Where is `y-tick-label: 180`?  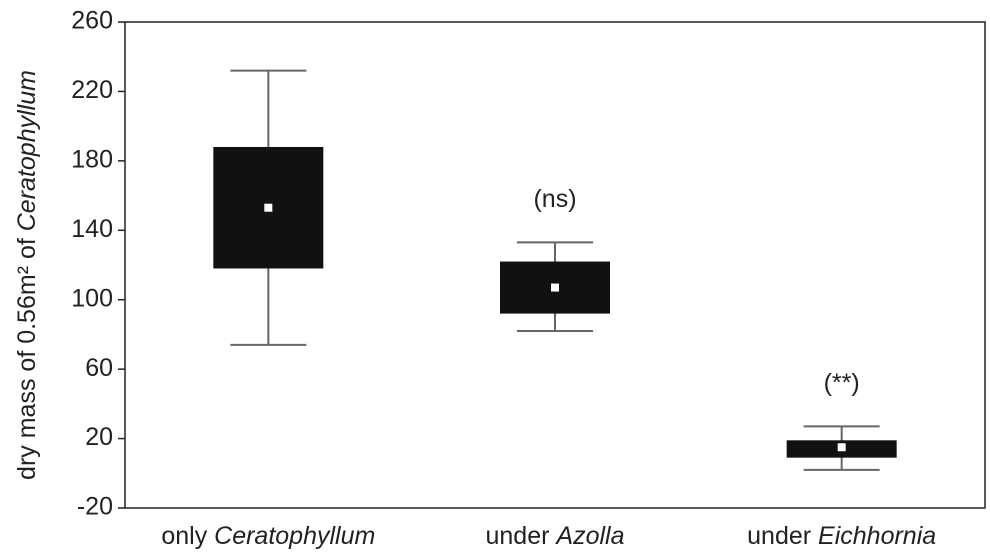 y-tick-label: 180 is located at coordinates (92, 159).